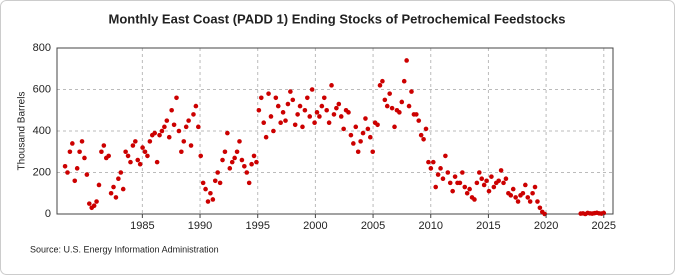  Describe the element at coordinates (42, 131) in the screenshot. I see `y-tick-label: 400` at that location.